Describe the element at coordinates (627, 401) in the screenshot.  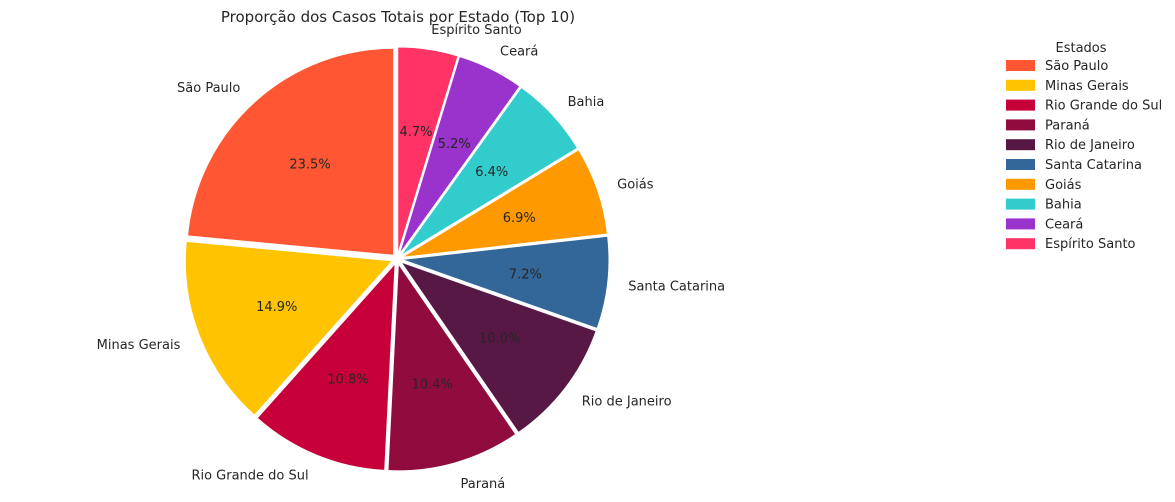
I see `category-label-rio-de-janeiro: Rio de Janeiro` at that location.